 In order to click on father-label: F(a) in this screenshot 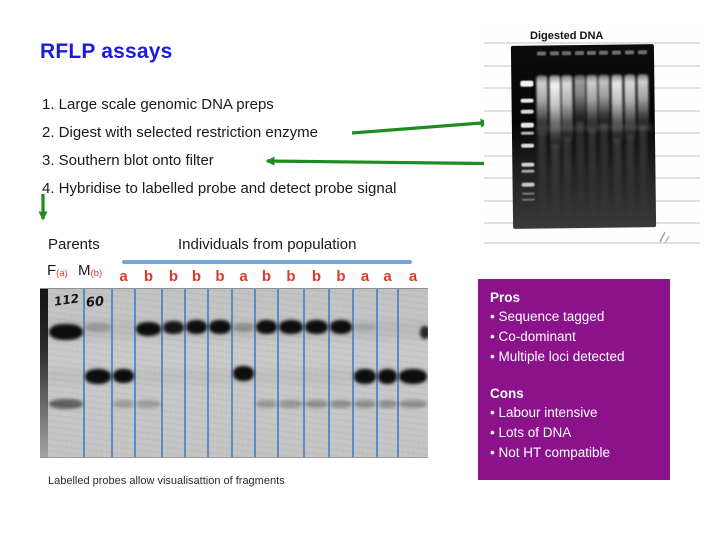, I will do `click(57, 270)`.